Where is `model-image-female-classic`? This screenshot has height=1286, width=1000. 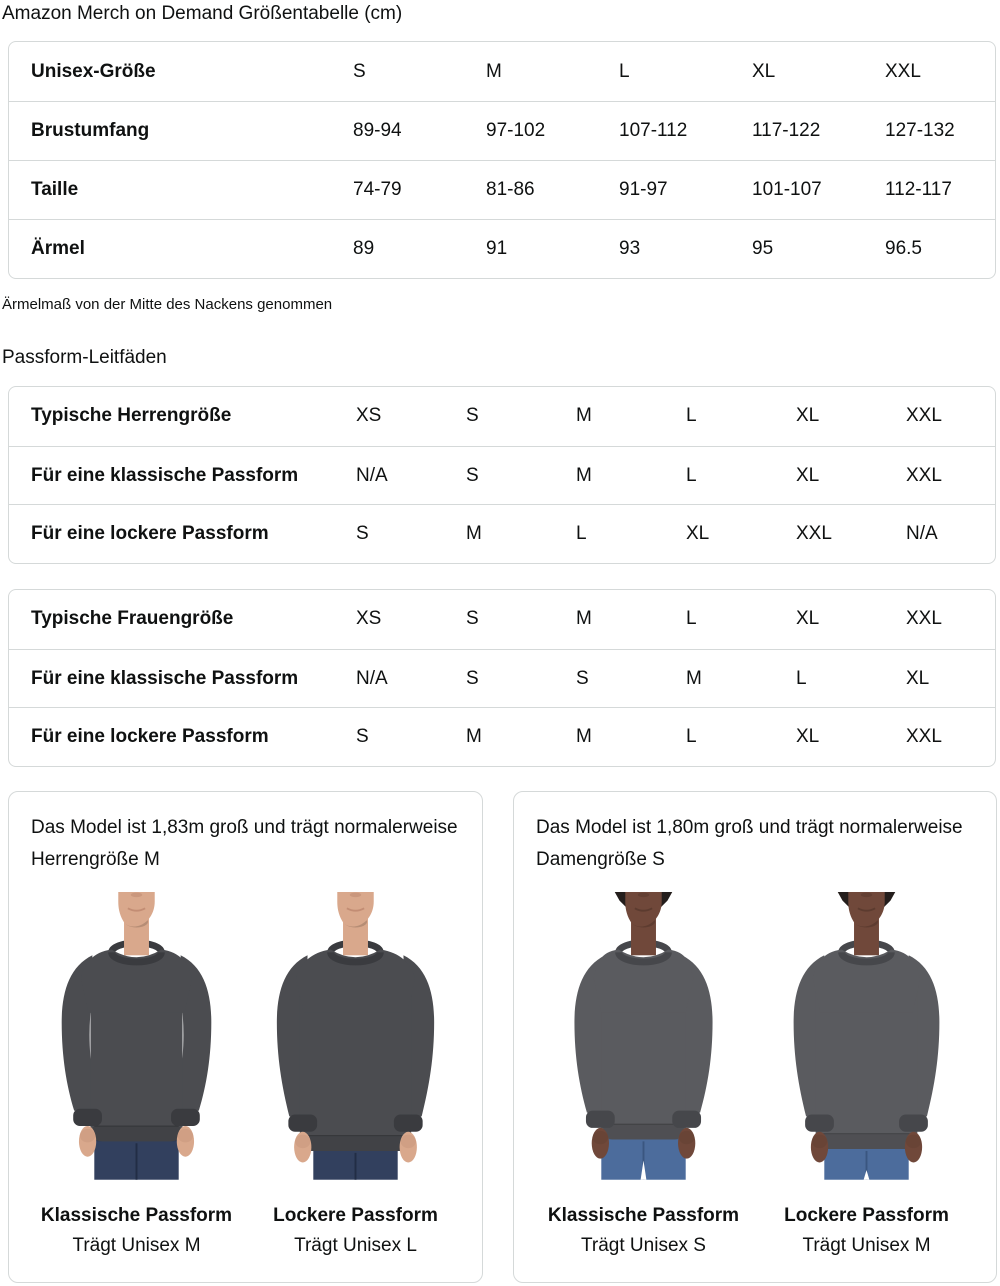
model-image-female-classic is located at coordinates (643, 1037).